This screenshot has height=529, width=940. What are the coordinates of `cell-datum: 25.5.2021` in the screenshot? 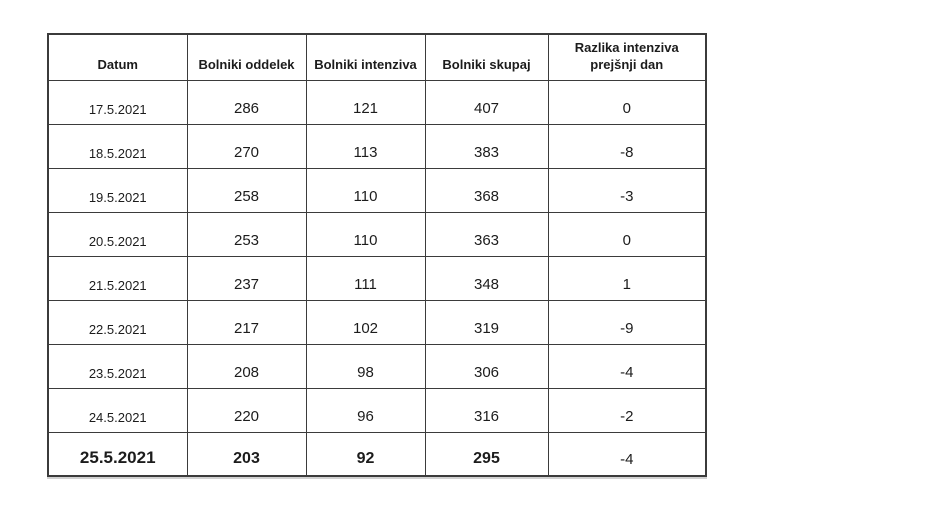 It's located at (117, 454).